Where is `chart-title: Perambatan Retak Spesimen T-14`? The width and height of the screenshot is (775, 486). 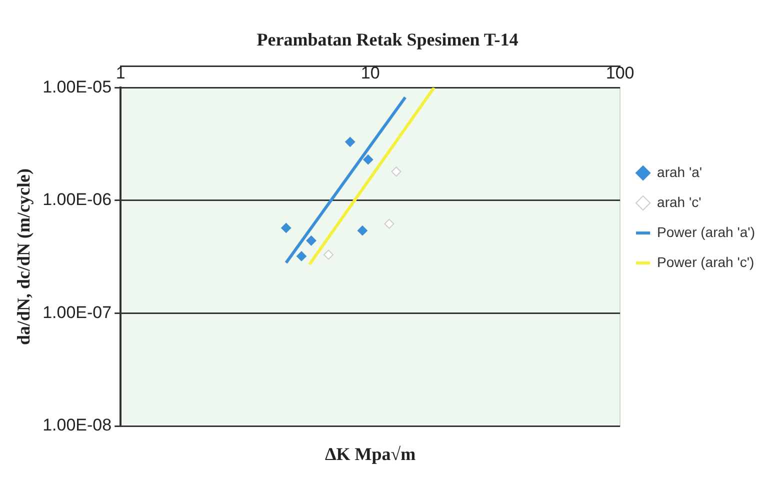
chart-title: Perambatan Retak Spesimen T-14 is located at coordinates (387, 39).